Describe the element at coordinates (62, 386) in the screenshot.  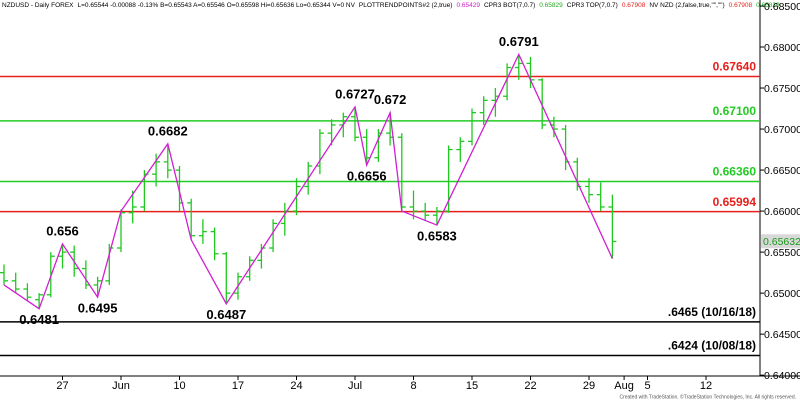
I see `x-tick-label: 27` at that location.